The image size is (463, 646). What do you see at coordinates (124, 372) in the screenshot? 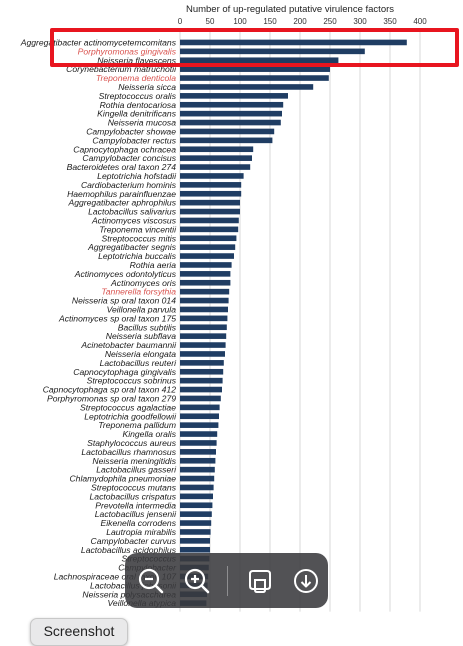
I see `category-label: Capnocytophaga gingivalis` at bounding box center [124, 372].